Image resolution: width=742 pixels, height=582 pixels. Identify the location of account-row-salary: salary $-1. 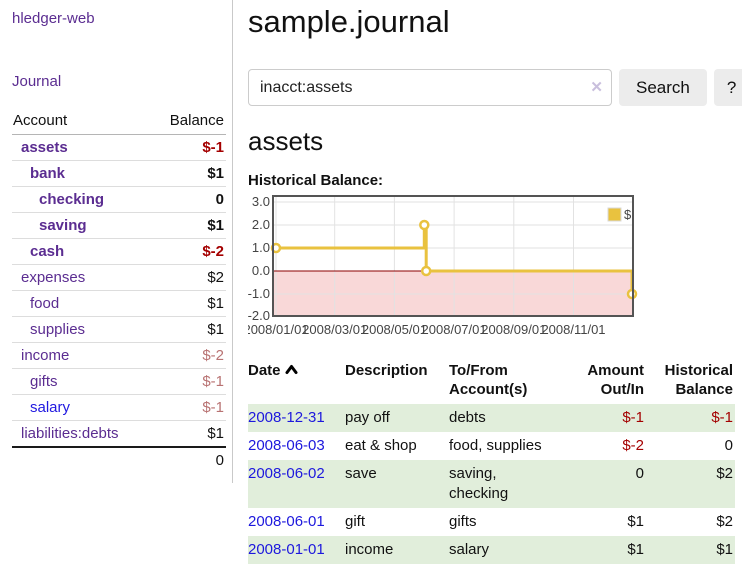
(119, 407).